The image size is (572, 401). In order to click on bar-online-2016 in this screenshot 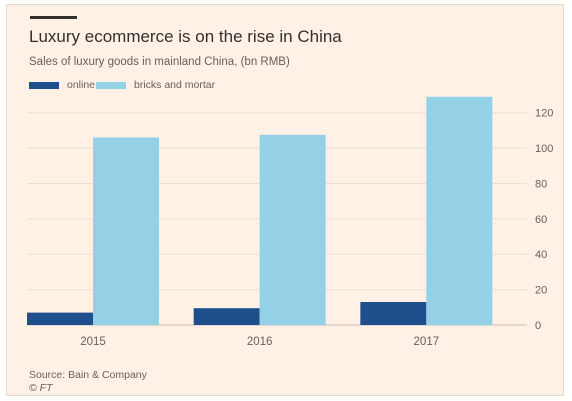, I will do `click(226, 316)`.